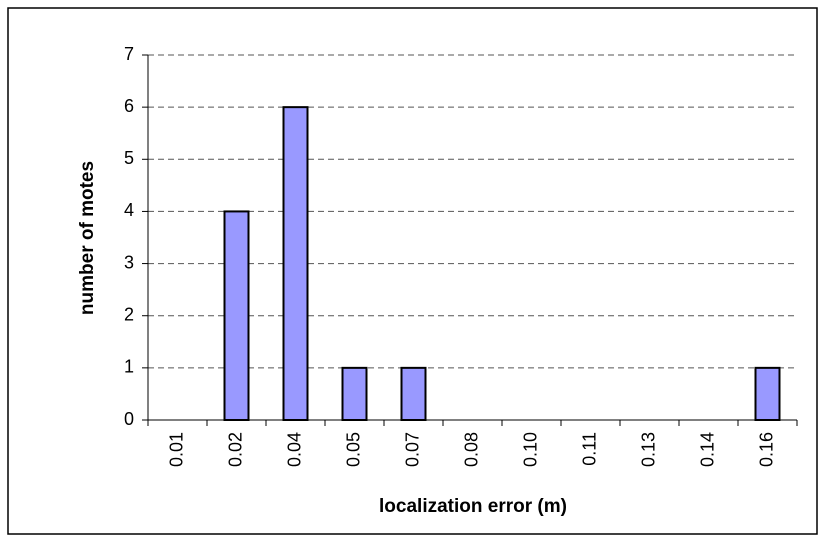 The height and width of the screenshot is (535, 818). Describe the element at coordinates (353, 449) in the screenshot. I see `x-tick-label: 0.05` at that location.